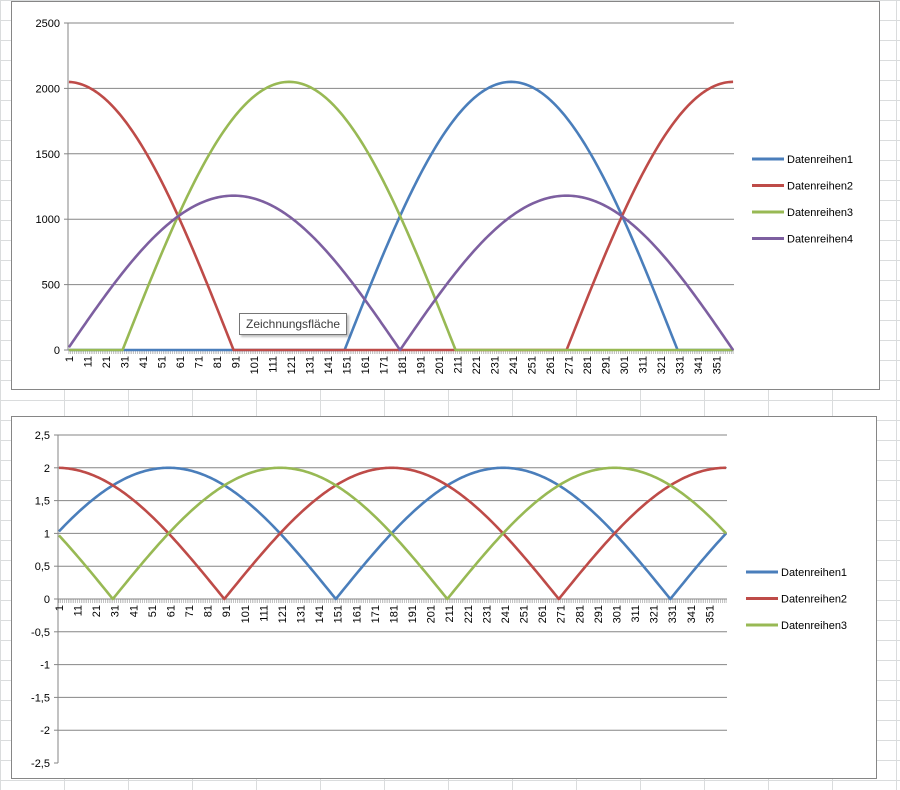 This screenshot has width=900, height=790. I want to click on x-tick-label: 191, so click(421, 365).